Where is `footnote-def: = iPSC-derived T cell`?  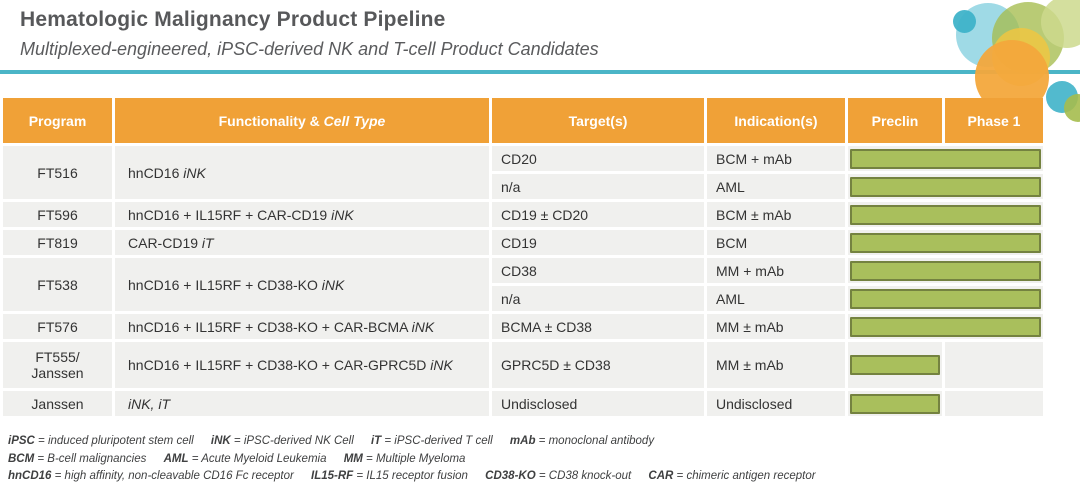 footnote-def: = iPSC-derived T cell is located at coordinates (437, 441).